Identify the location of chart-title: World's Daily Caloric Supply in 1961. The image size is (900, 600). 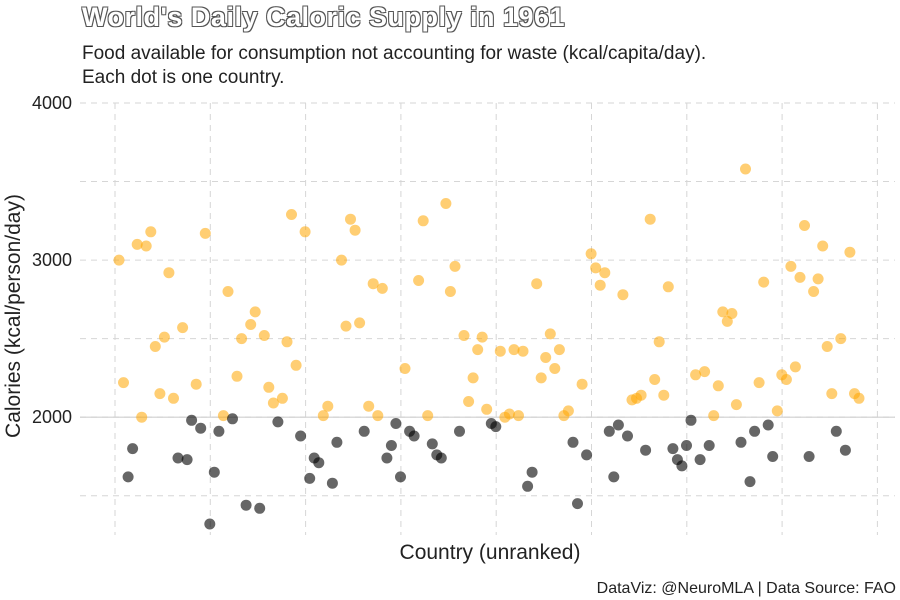
(324, 17).